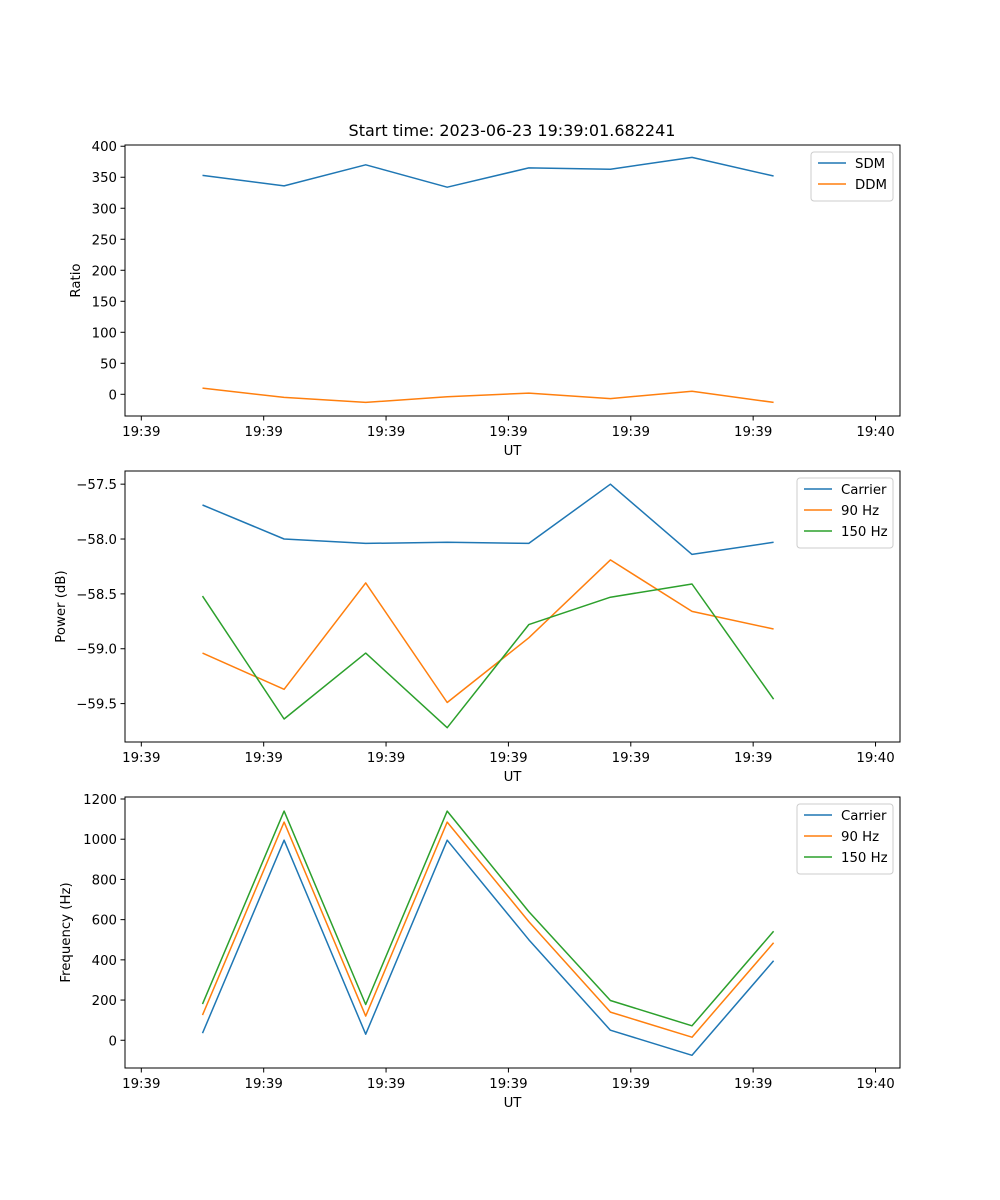  I want to click on y-tick-label: −59.5, so click(96, 705).